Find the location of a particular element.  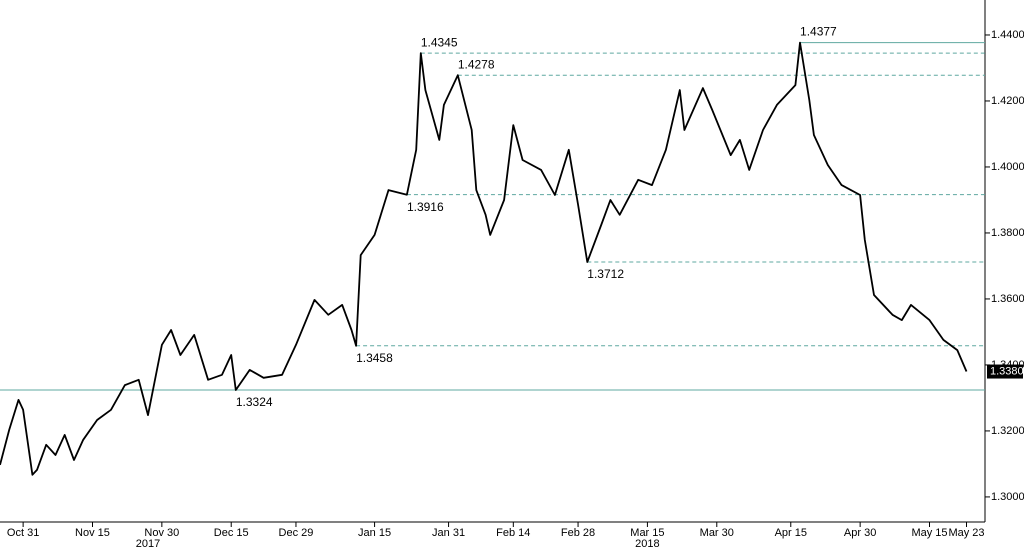

y-tick-label: 1.3800 is located at coordinates (1007, 233).